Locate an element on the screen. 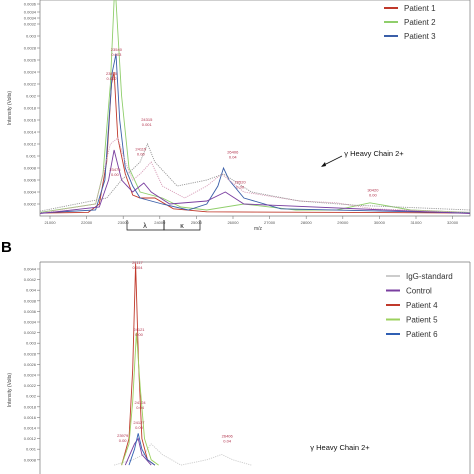 Image resolution: width=474 pixels, height=474 pixels. peak-label: 0.001 is located at coordinates (147, 124).